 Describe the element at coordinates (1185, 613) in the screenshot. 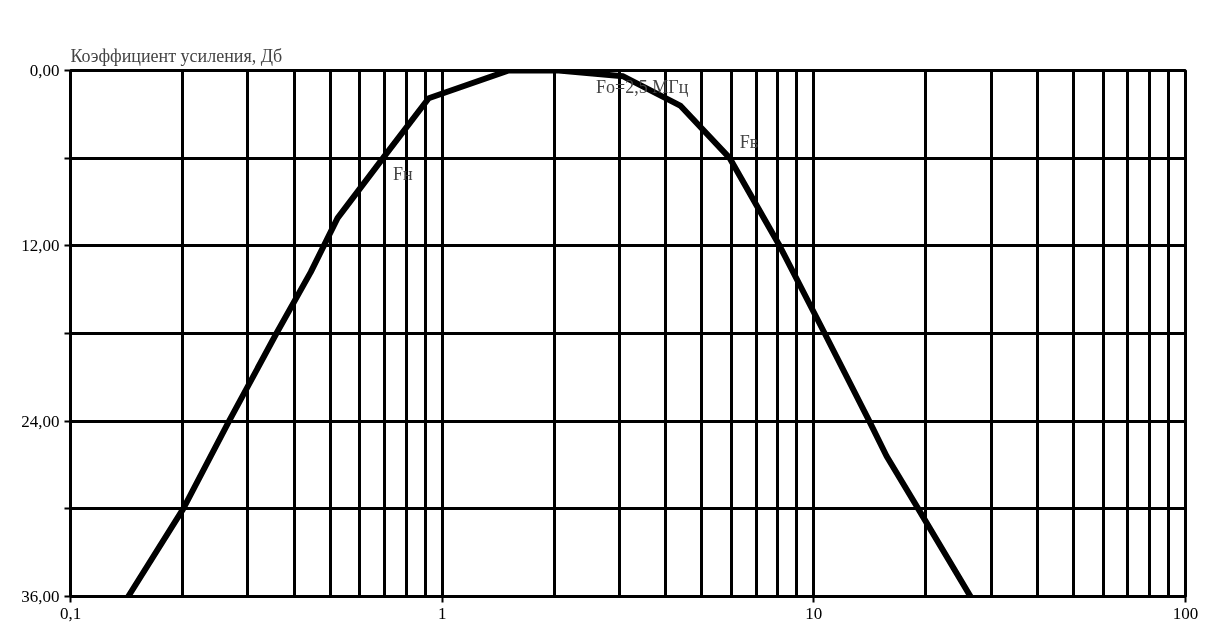

I see `x-tick-label: 100` at that location.